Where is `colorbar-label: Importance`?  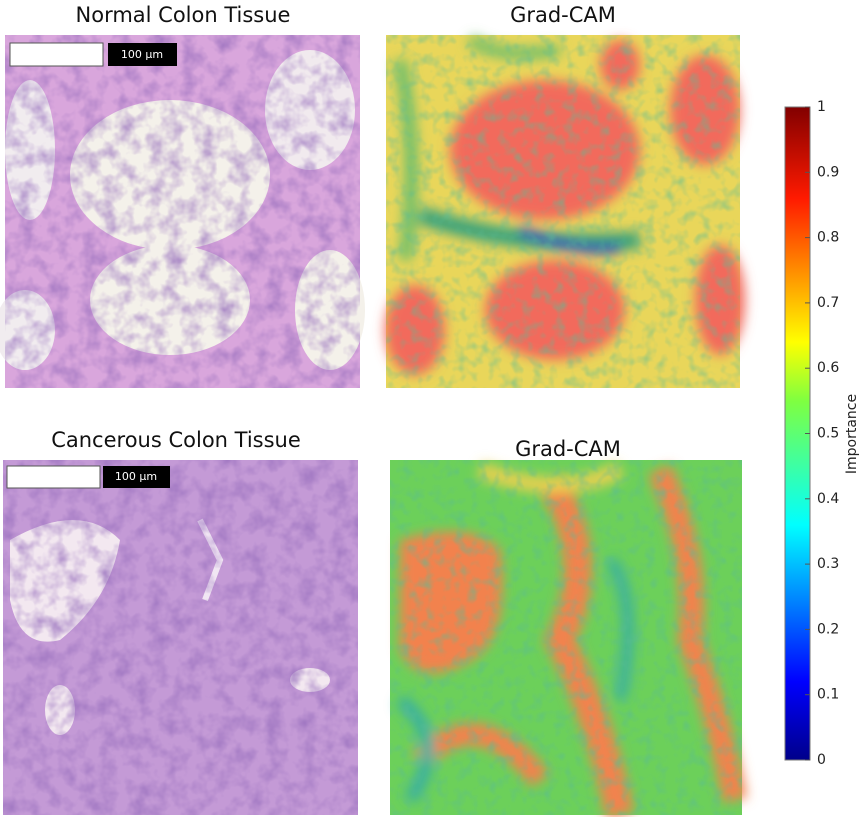
colorbar-label: Importance is located at coordinates (852, 434).